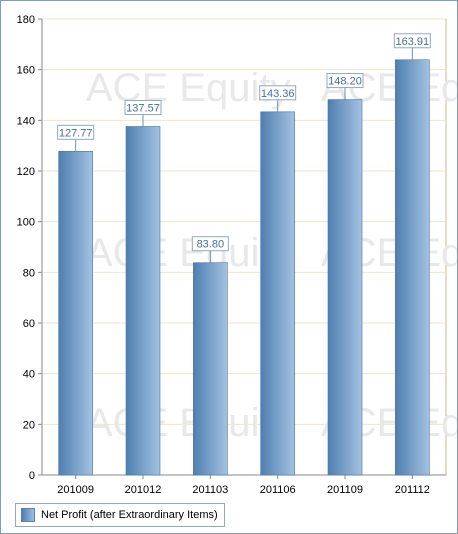  I want to click on x-tick-label: 201106, so click(278, 490).